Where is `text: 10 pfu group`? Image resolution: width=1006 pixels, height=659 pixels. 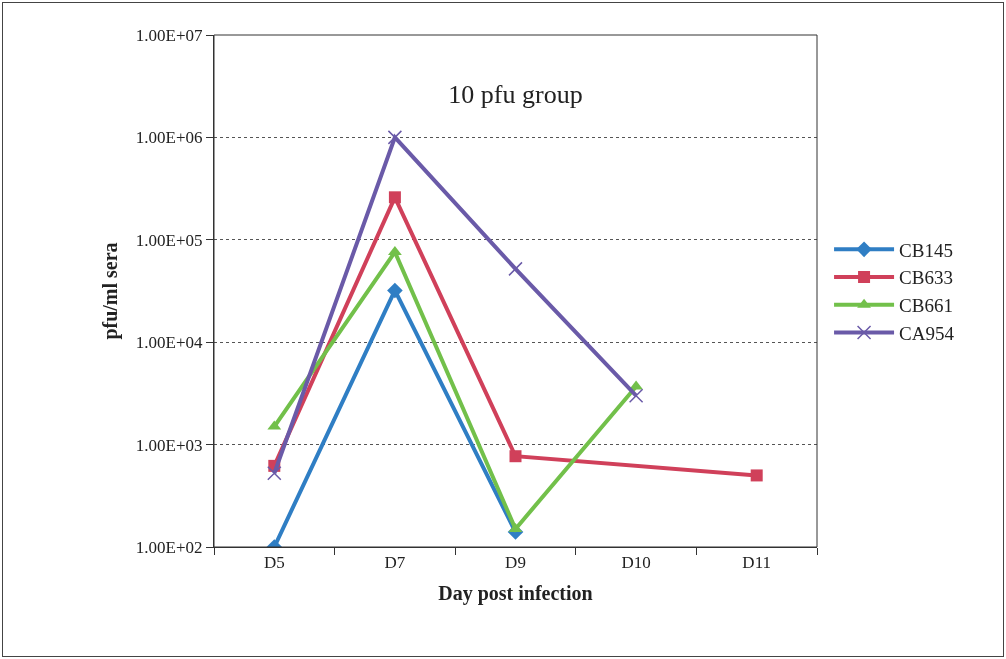
text: 10 pfu group is located at coordinates (515, 94).